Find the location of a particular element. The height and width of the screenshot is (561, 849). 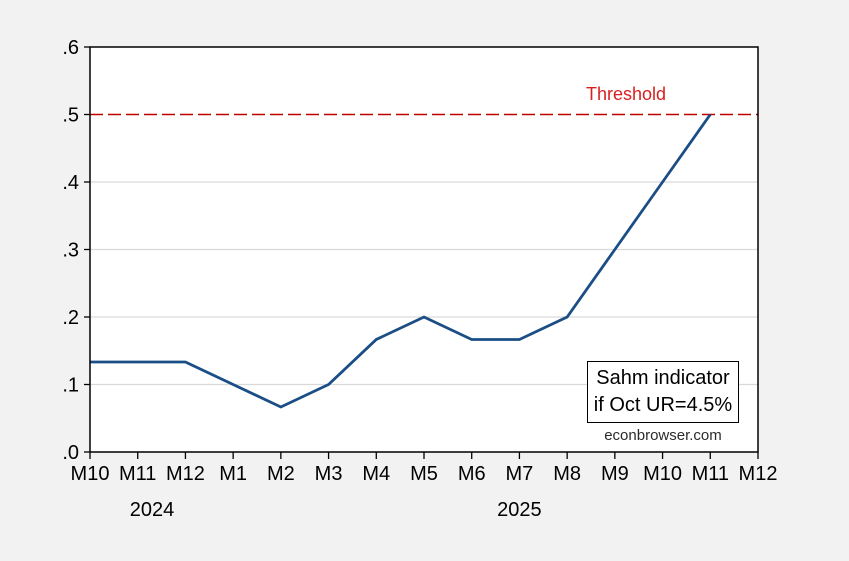

y-tick-label: .1 is located at coordinates (70, 386).